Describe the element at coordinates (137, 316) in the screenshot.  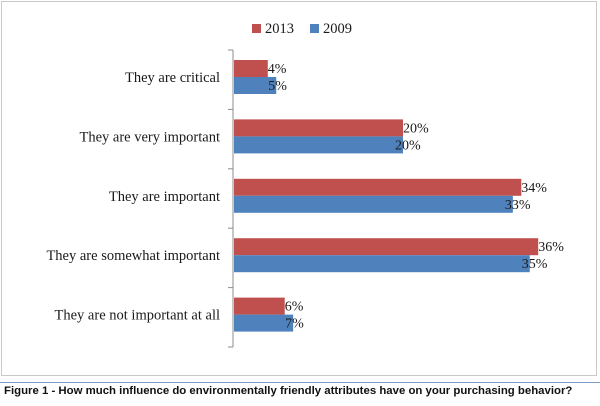
I see `category-label-they-are-not-important-at-all: They are not important at all` at that location.